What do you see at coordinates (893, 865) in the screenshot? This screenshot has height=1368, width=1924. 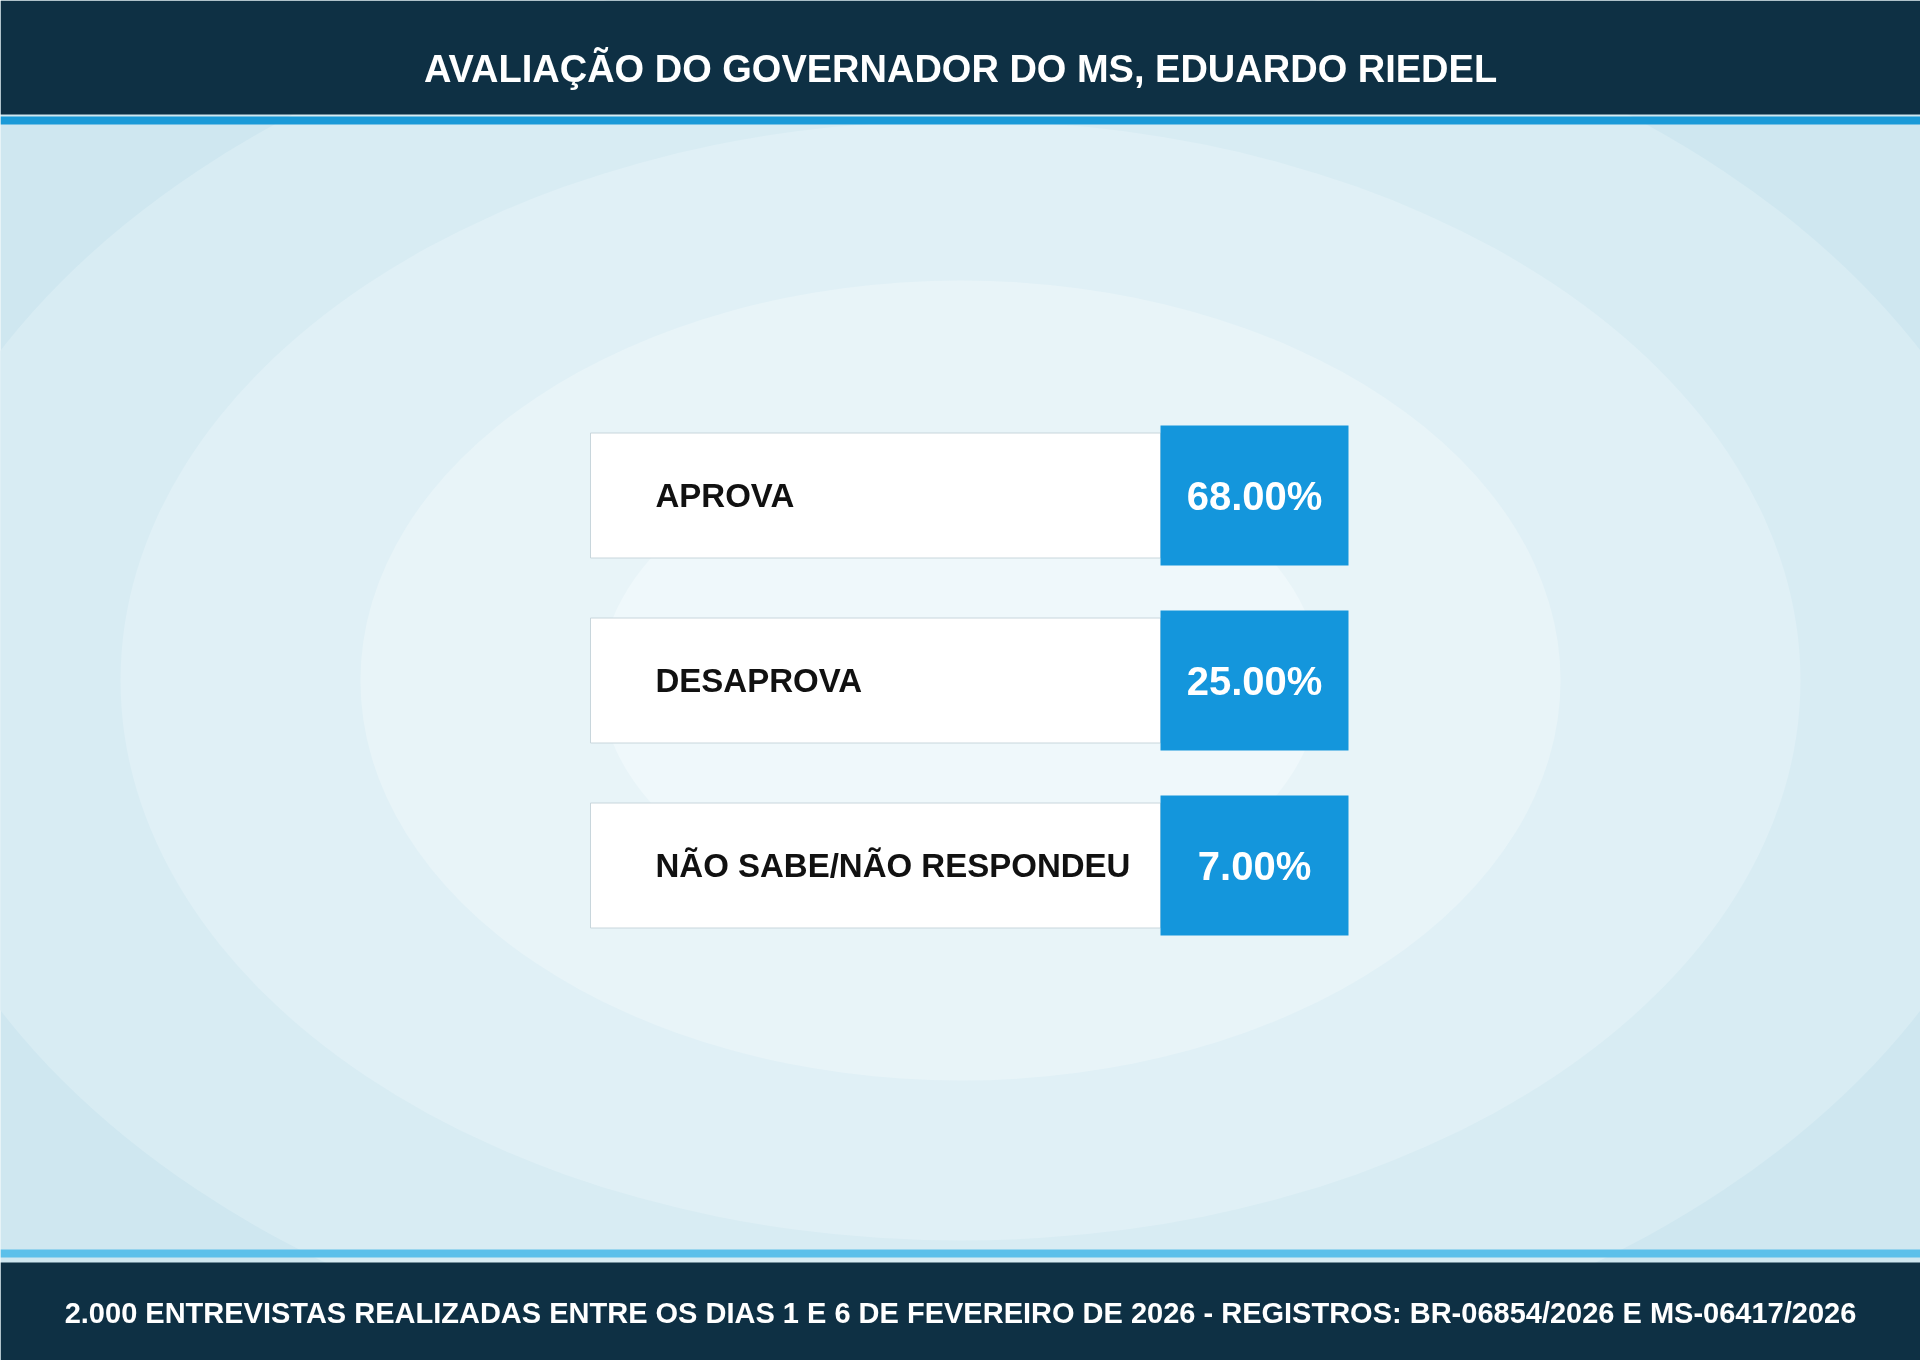 I see `category-label: NÃO SABE/NÃO RESPONDEU` at bounding box center [893, 865].